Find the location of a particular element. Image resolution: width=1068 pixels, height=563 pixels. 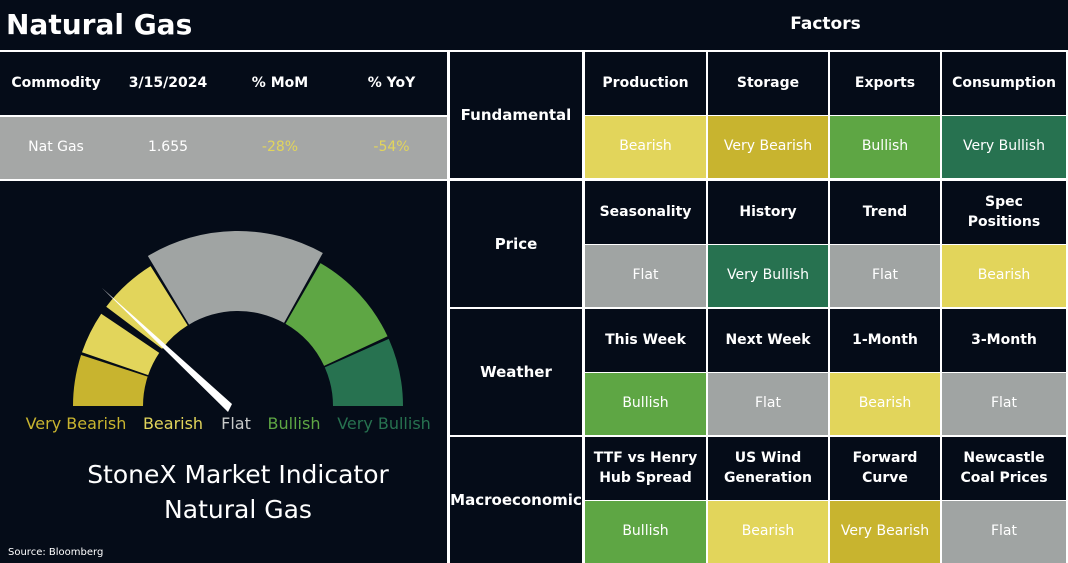

gauge-needle is located at coordinates (167, 350).